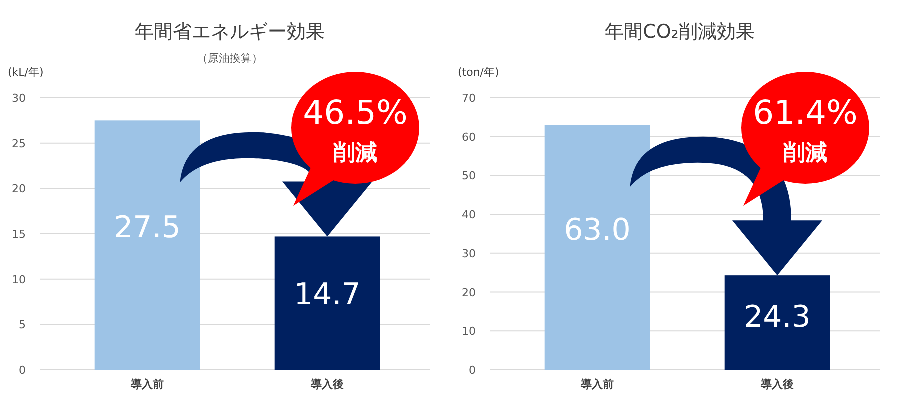 This screenshot has width=900, height=409. Describe the element at coordinates (355, 112) in the screenshot. I see `annotation: 46.5%` at that location.